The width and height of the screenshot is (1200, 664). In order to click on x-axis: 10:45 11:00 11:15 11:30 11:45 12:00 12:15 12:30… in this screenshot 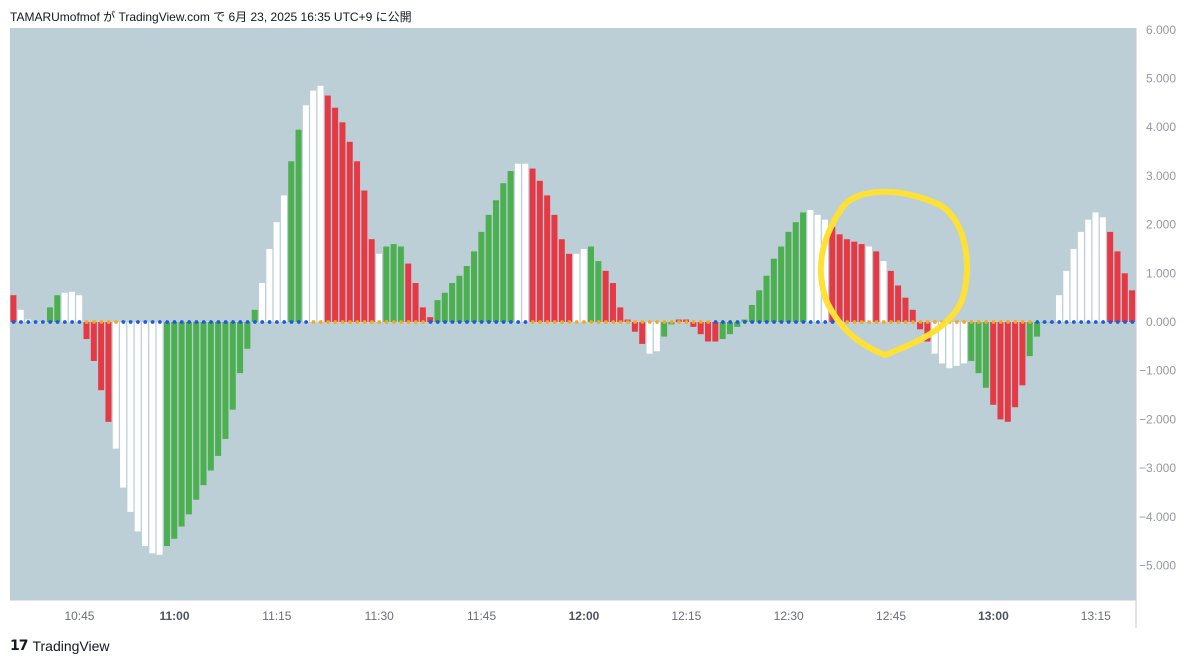, I will do `click(587, 616)`.